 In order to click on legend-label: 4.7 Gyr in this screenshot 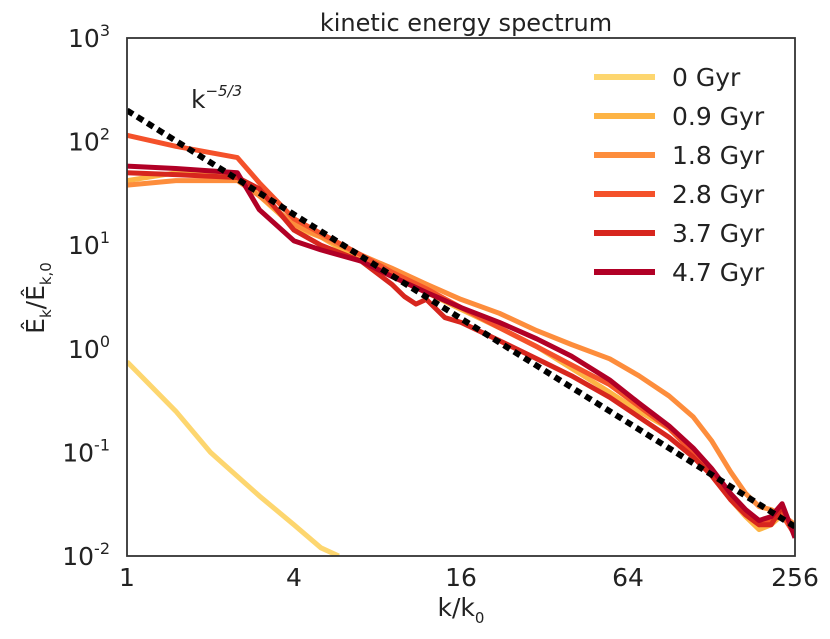, I will do `click(718, 272)`.